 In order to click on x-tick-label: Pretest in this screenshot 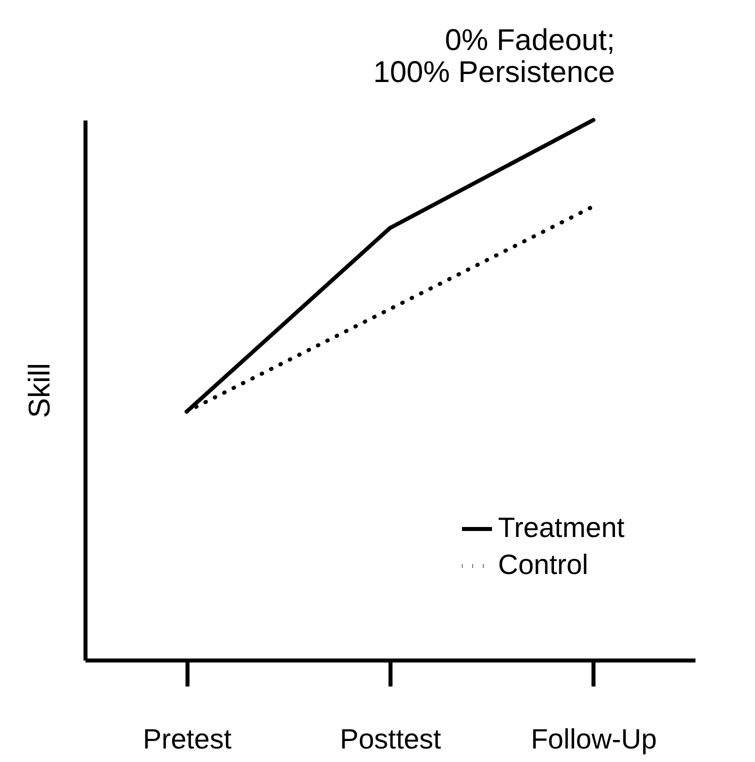, I will do `click(187, 739)`.